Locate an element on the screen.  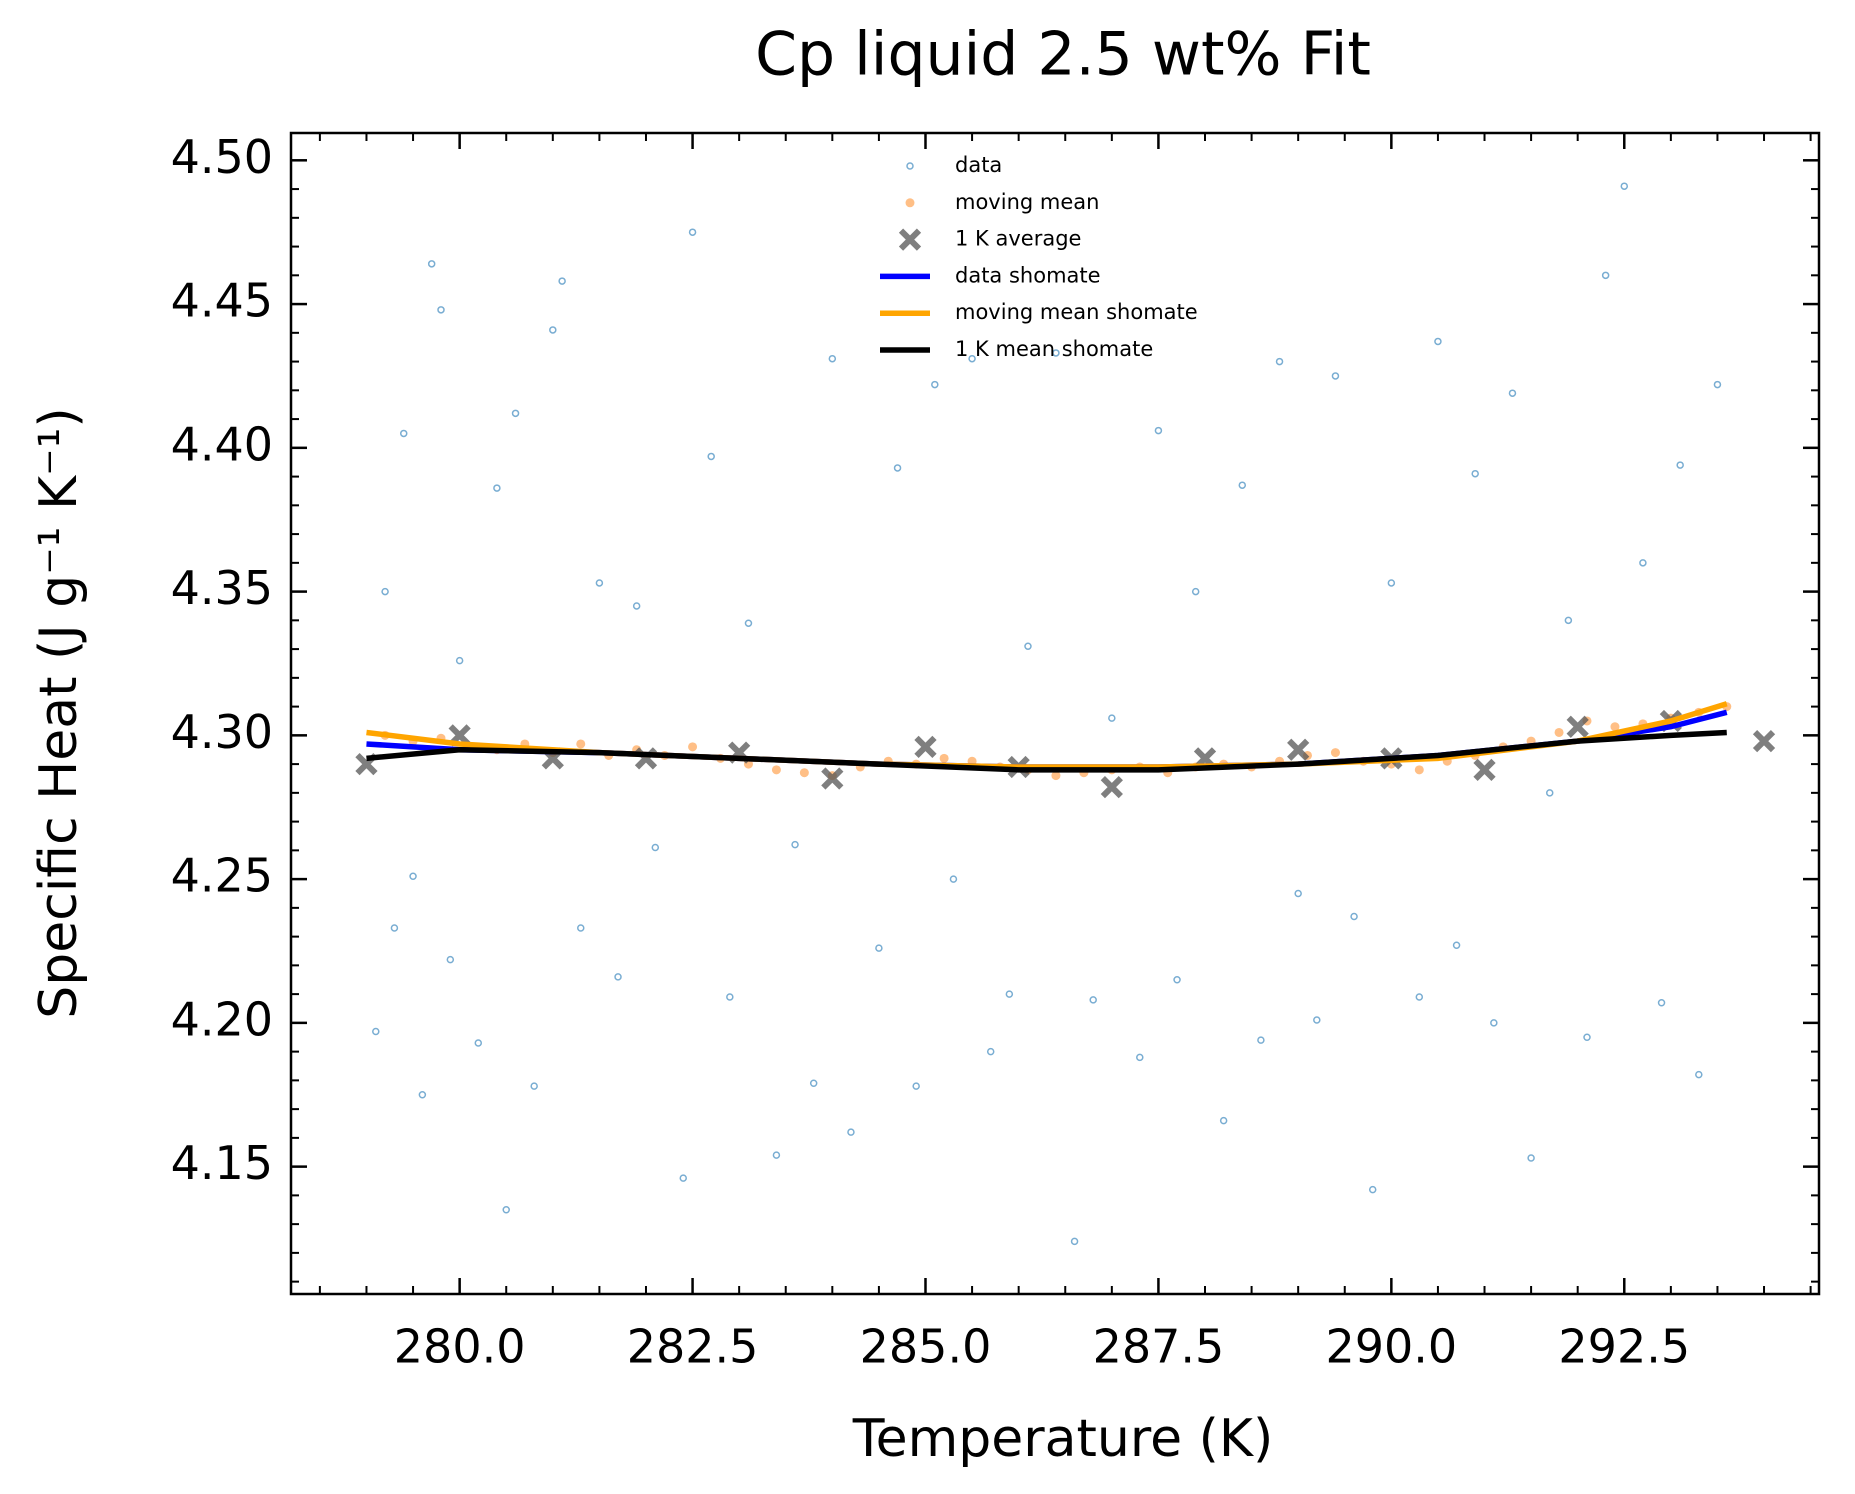
y-tick-label: 4.45 is located at coordinates (222, 301).